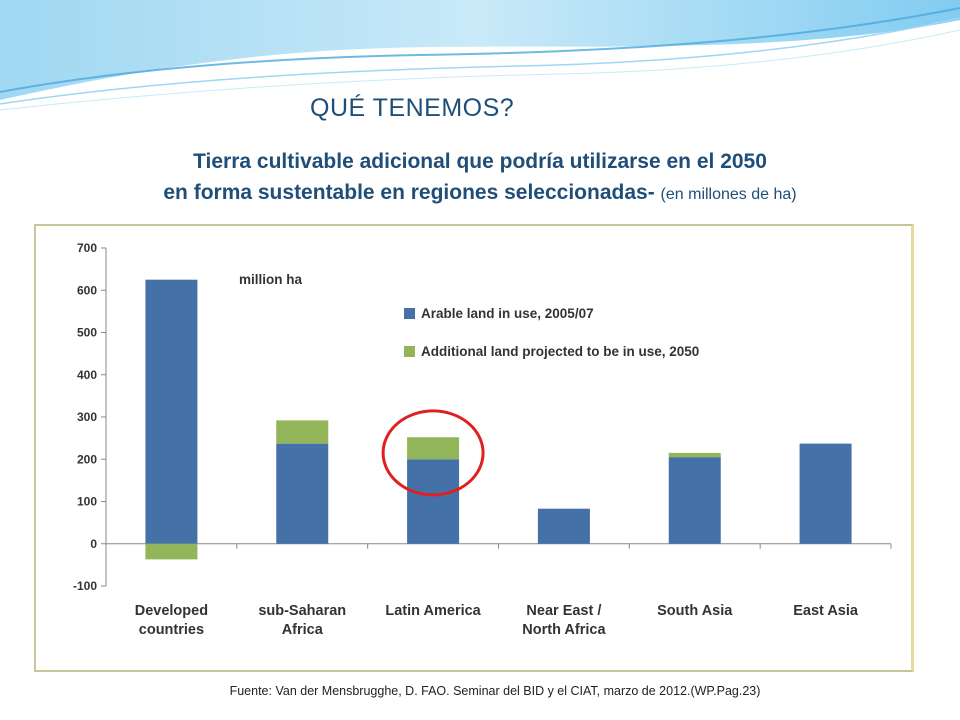 This screenshot has width=960, height=720. What do you see at coordinates (303, 630) in the screenshot?
I see `category-label: Africa` at bounding box center [303, 630].